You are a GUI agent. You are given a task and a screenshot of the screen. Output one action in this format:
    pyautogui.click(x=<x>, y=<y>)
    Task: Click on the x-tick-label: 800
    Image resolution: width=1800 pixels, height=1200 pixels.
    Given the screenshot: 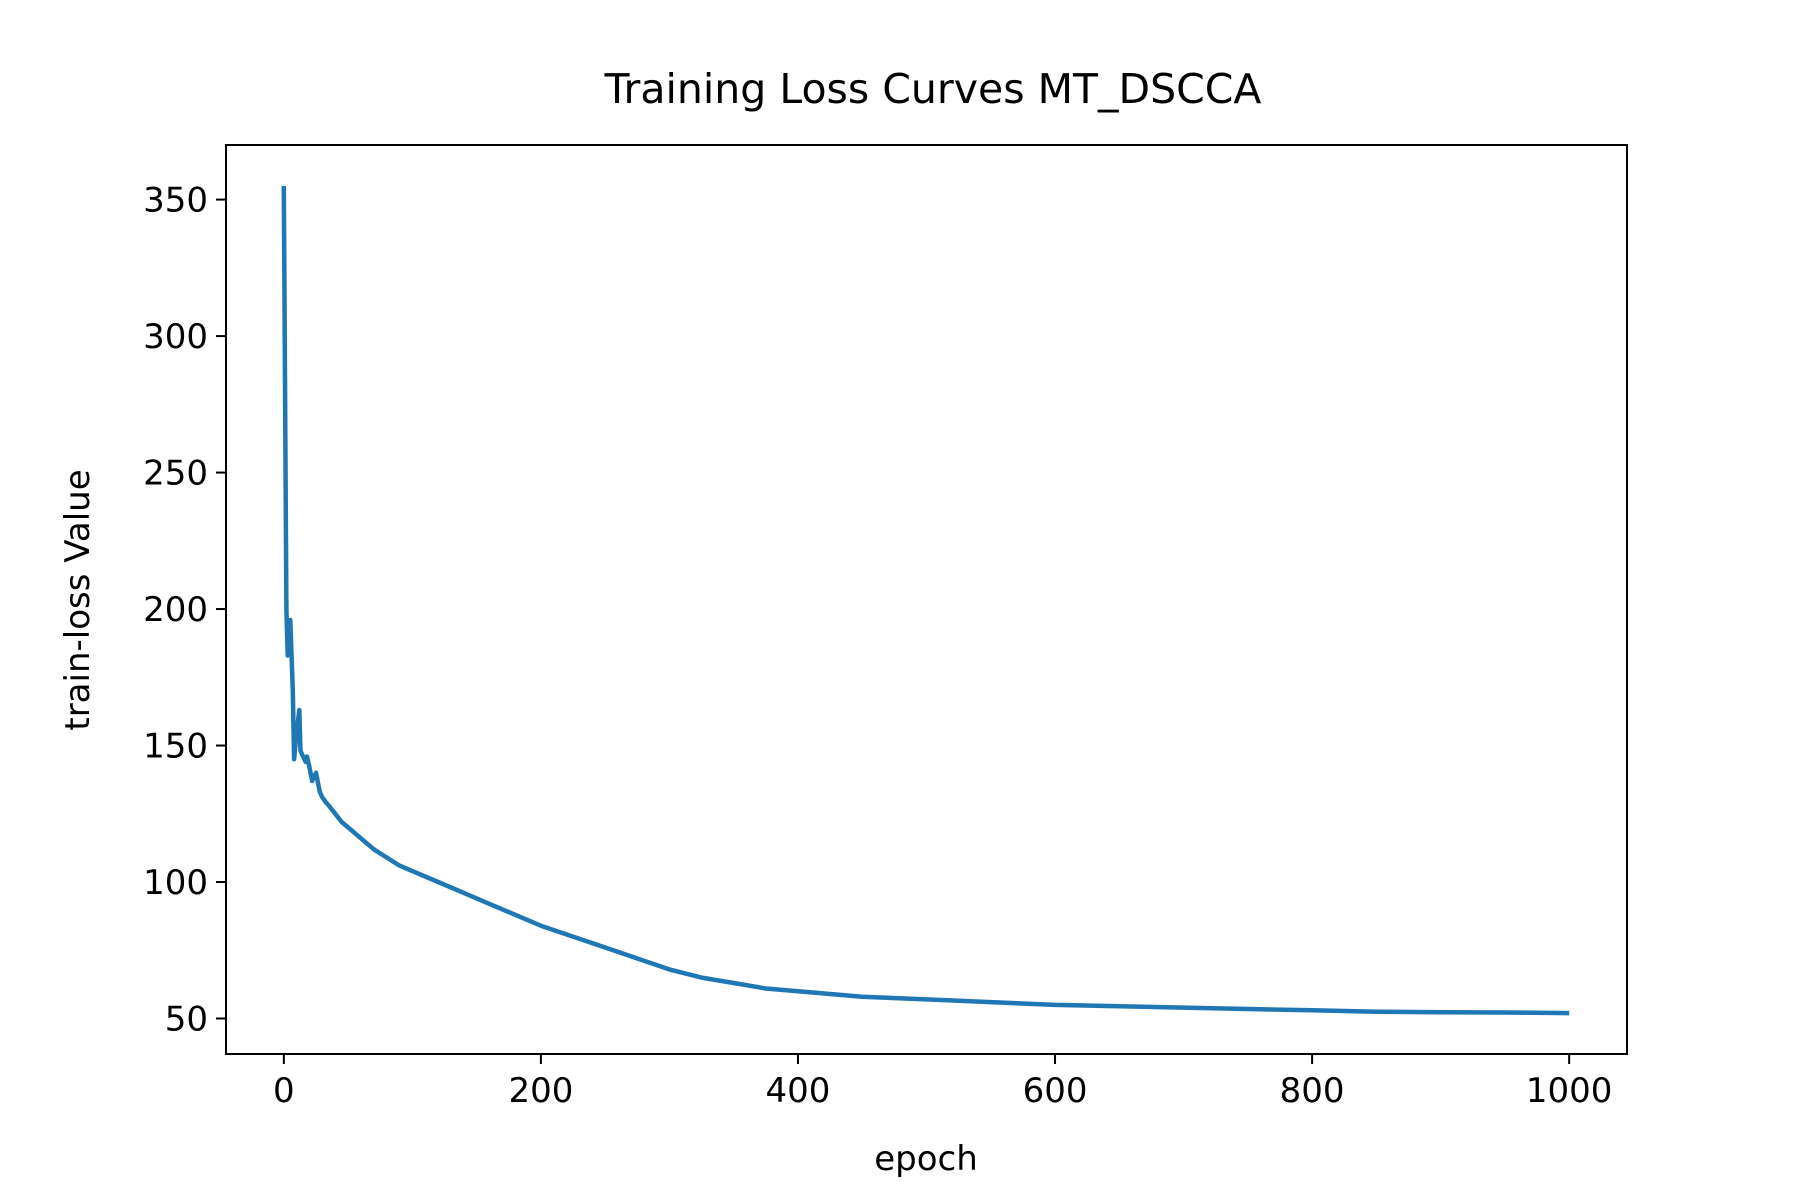 What is the action you would take?
    pyautogui.click(x=1312, y=1091)
    